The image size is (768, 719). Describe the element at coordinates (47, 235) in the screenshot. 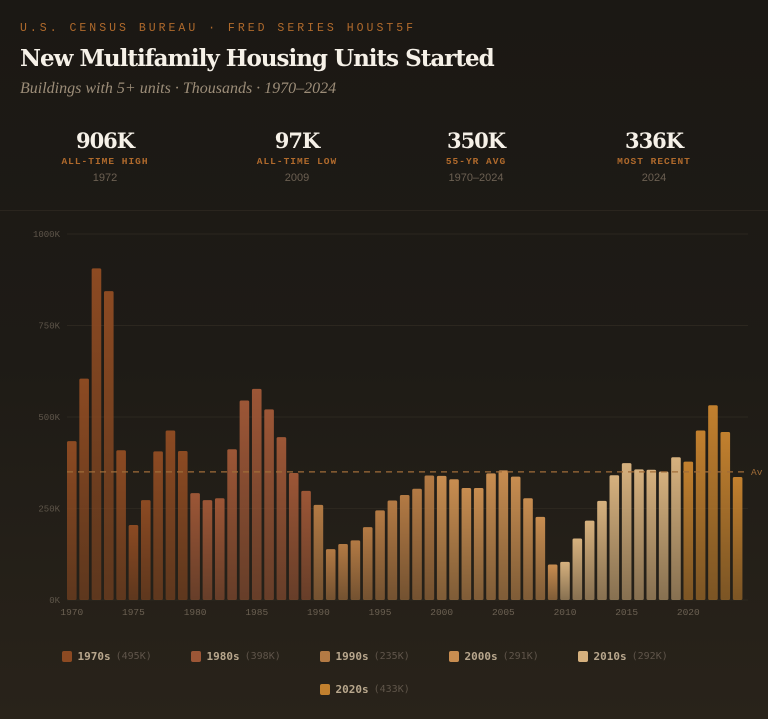

I see `y-tick-label: 1000K` at that location.